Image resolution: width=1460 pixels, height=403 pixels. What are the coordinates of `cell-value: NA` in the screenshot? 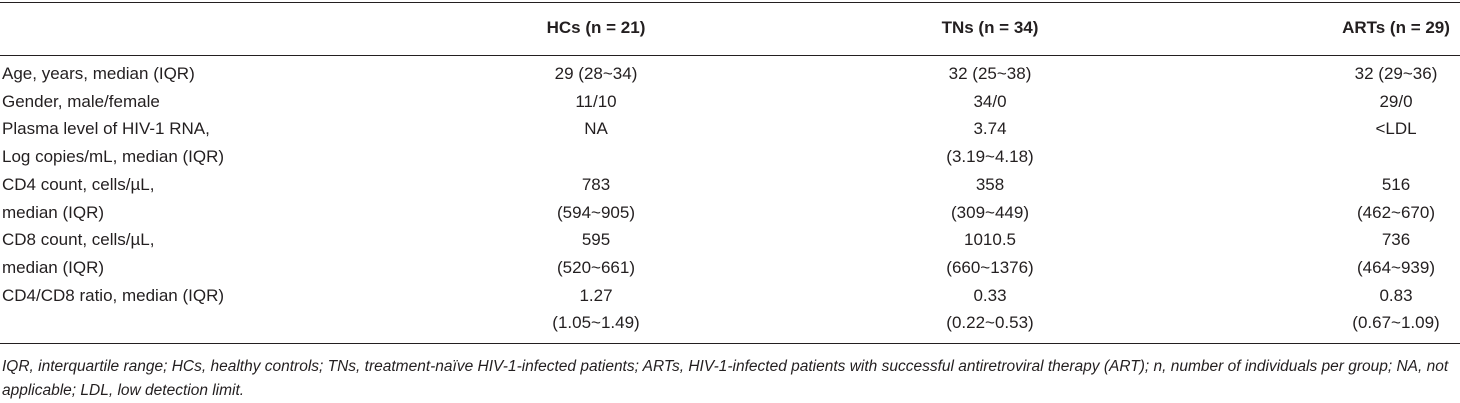 It's located at (596, 129).